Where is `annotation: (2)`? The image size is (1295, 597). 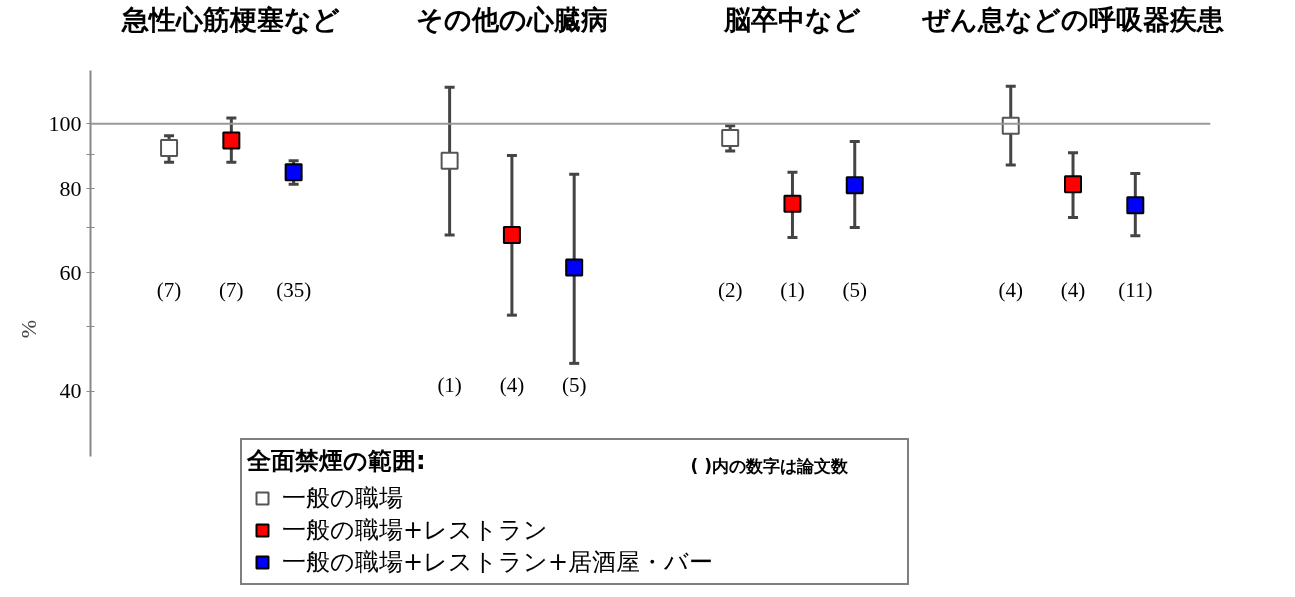
annotation: (2) is located at coordinates (730, 290).